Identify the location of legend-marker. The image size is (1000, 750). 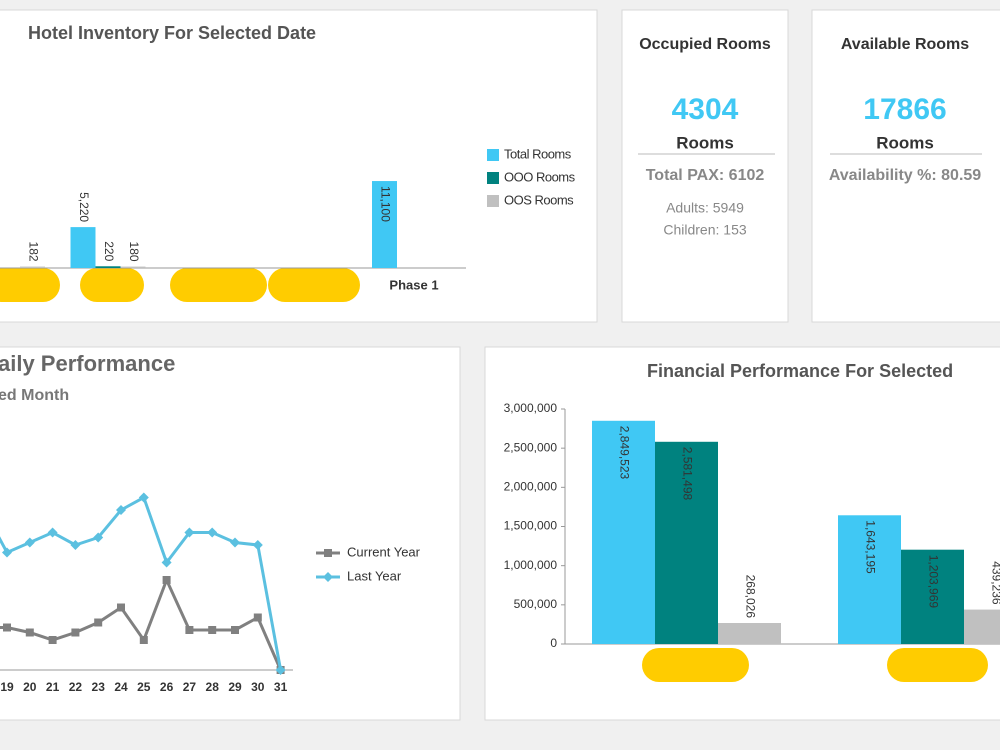
(328, 577).